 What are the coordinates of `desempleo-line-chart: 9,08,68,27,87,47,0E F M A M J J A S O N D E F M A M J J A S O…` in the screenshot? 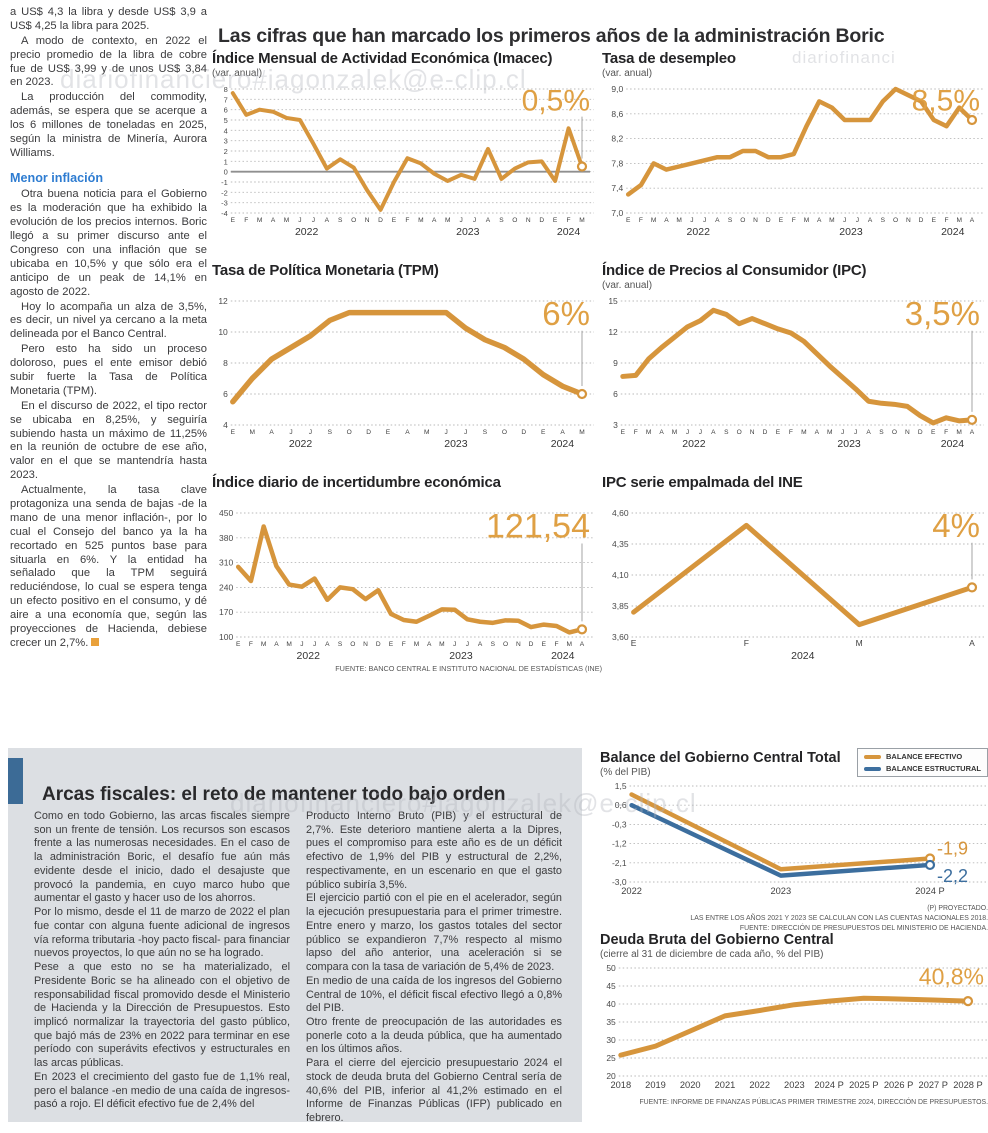 It's located at (797, 161).